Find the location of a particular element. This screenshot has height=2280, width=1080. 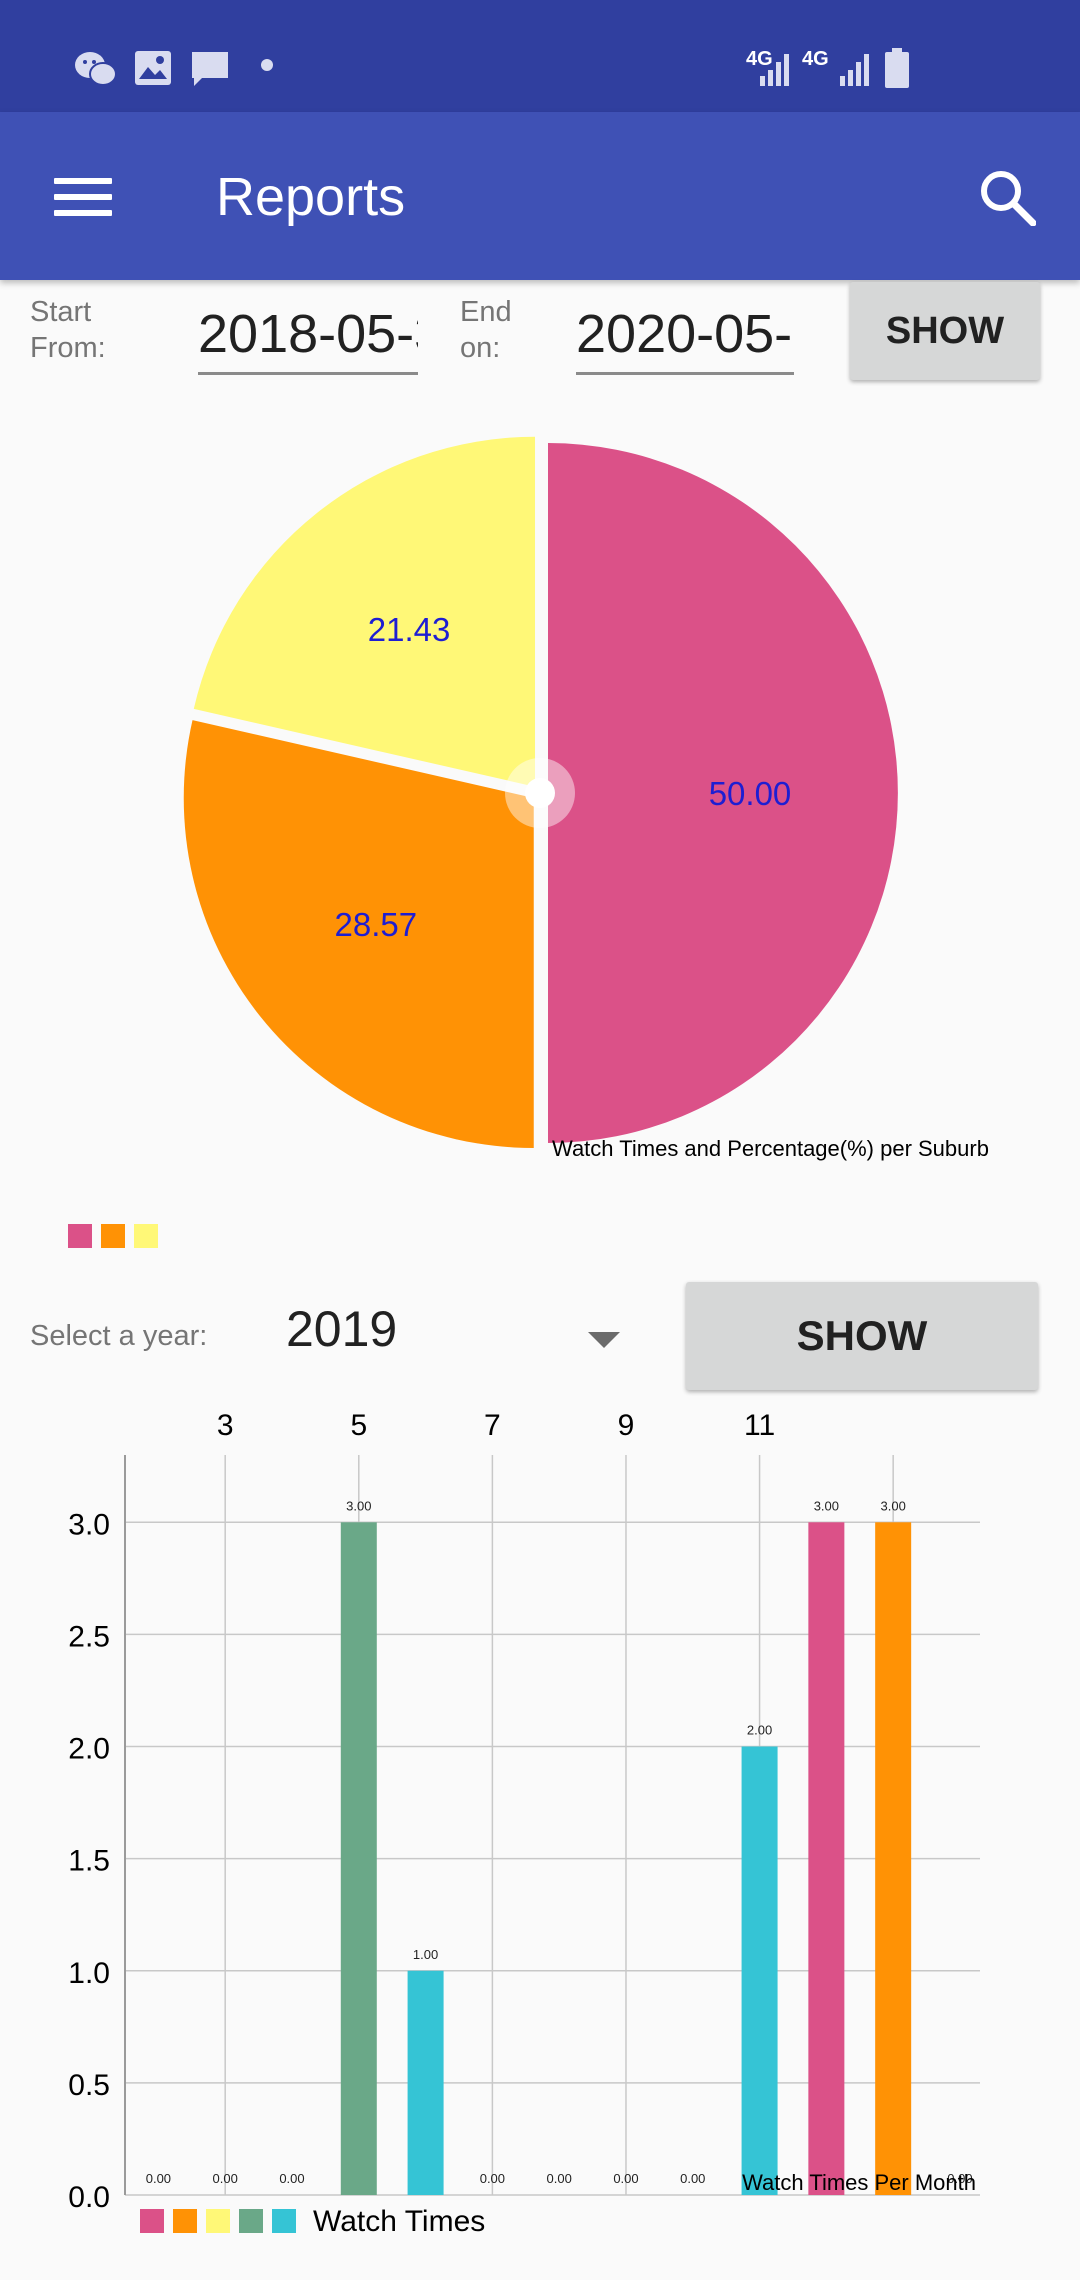

app-bar: Reports is located at coordinates (540, 196).